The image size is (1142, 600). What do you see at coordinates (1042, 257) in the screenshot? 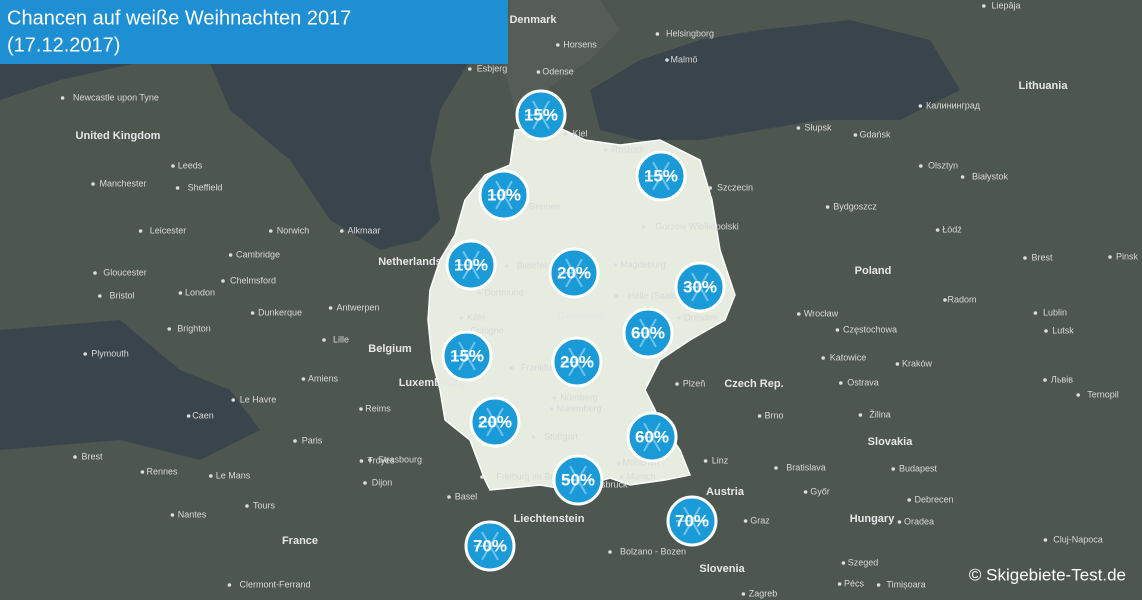
I see `city-label: Brest` at bounding box center [1042, 257].